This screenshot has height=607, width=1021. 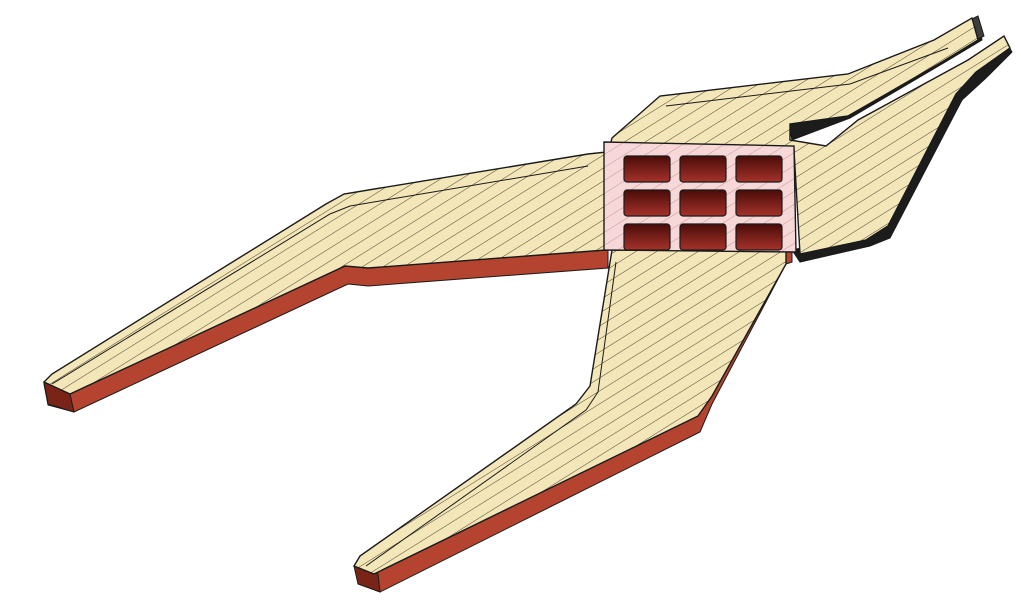 I want to click on pivot-pocket-grid, so click(x=703, y=203).